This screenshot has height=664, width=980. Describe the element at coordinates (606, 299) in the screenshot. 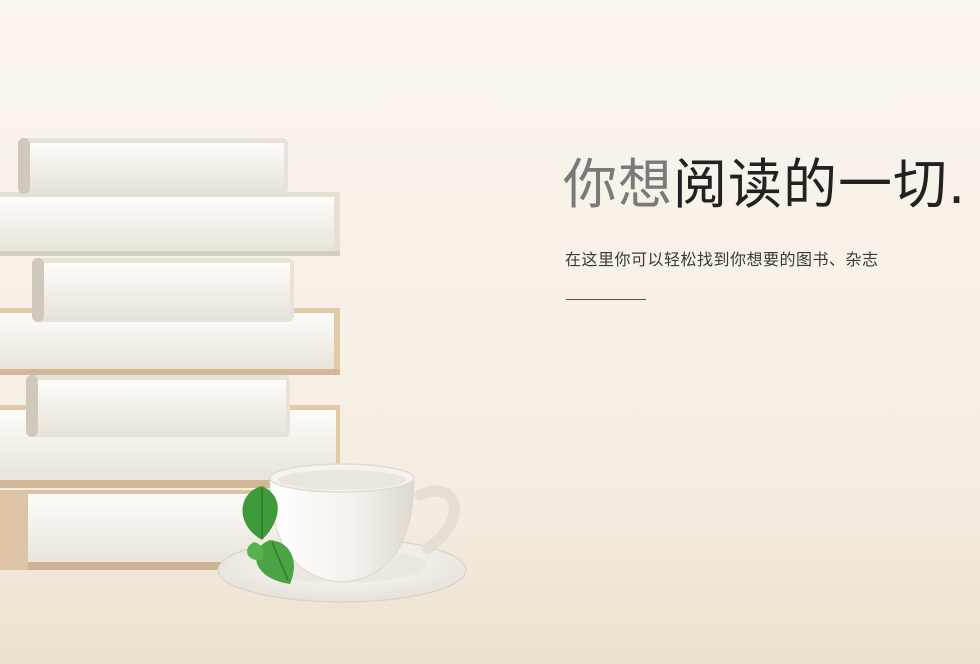

I see `title-divider` at that location.